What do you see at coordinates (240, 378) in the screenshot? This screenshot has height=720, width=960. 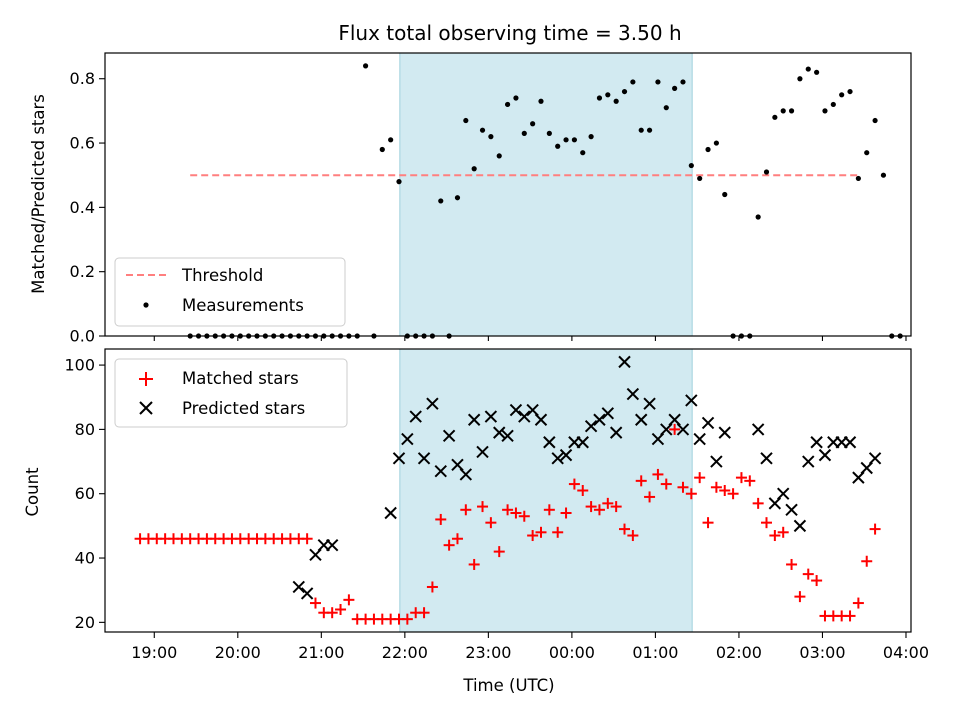 I see `legend-matched-label: Matched stars` at bounding box center [240, 378].